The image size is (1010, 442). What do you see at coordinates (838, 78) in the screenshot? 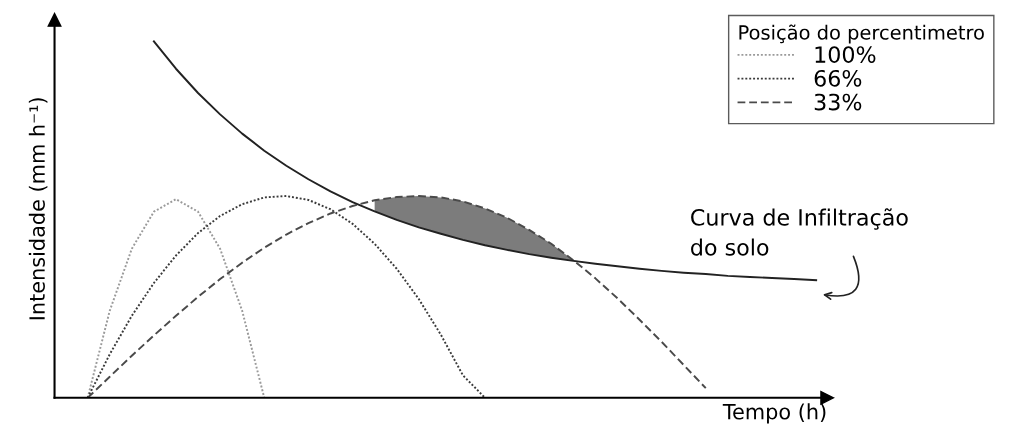
I see `legend-label: 66%` at bounding box center [838, 78].